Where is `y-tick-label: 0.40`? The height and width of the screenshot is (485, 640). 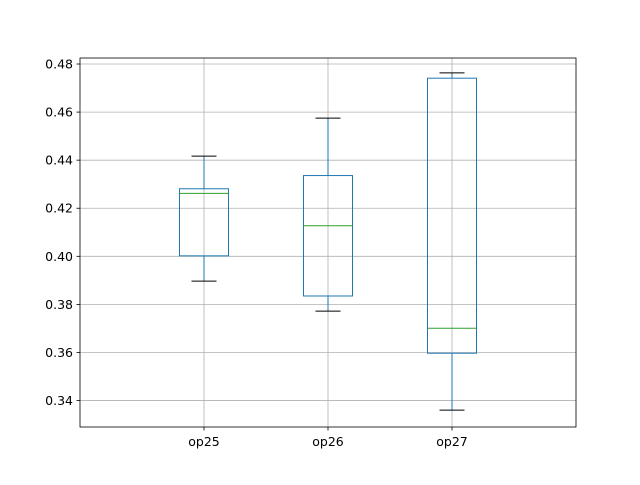 y-tick-label: 0.40 is located at coordinates (59, 256).